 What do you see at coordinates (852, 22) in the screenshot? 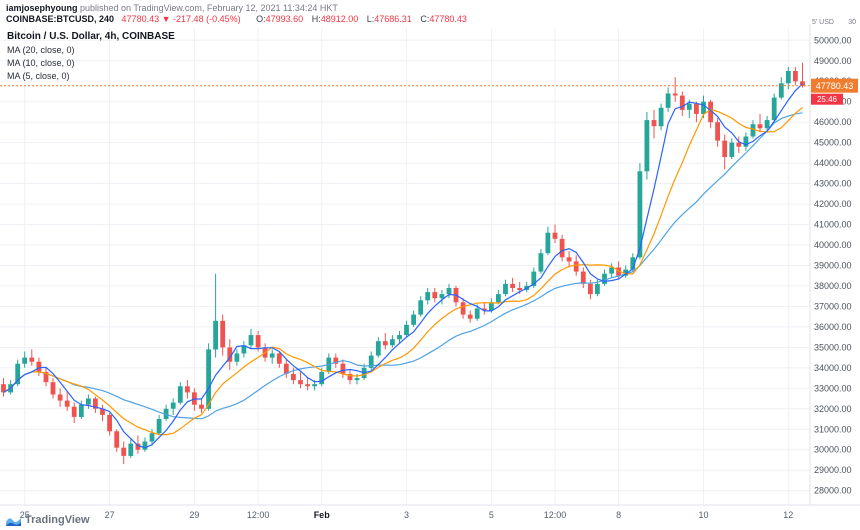
I see `scale-note-number: 30` at bounding box center [852, 22].